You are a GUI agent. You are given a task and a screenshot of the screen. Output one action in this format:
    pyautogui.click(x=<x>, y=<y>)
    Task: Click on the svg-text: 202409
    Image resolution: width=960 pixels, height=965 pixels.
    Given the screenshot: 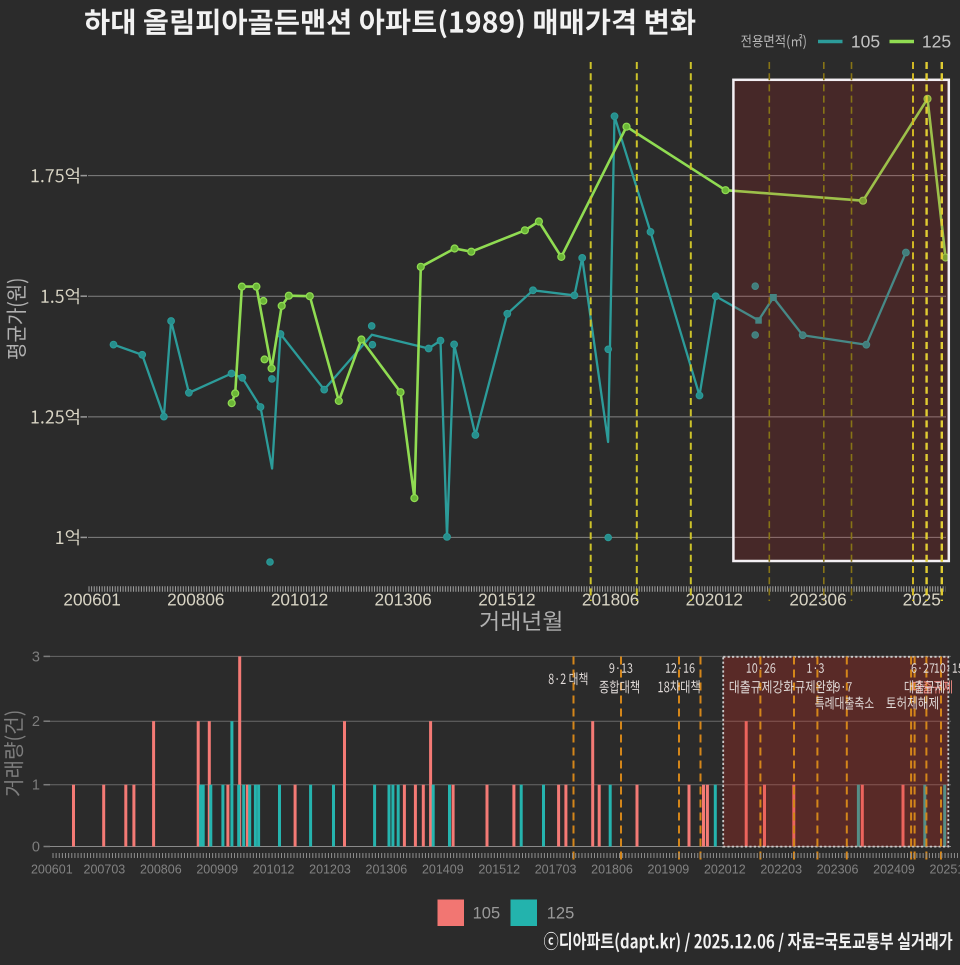 What is the action you would take?
    pyautogui.click(x=894, y=870)
    